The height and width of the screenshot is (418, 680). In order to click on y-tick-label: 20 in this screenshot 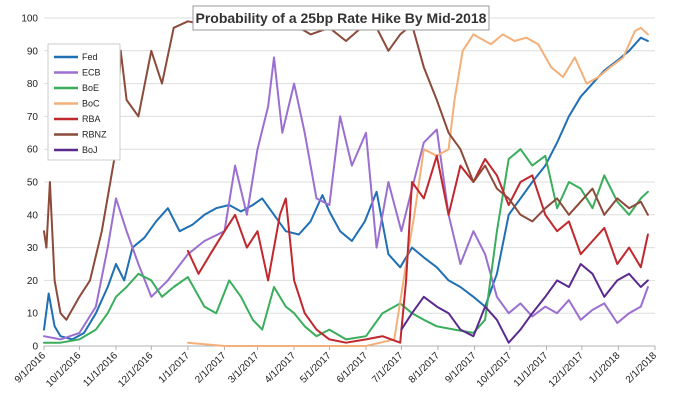, I will do `click(33, 281)`.